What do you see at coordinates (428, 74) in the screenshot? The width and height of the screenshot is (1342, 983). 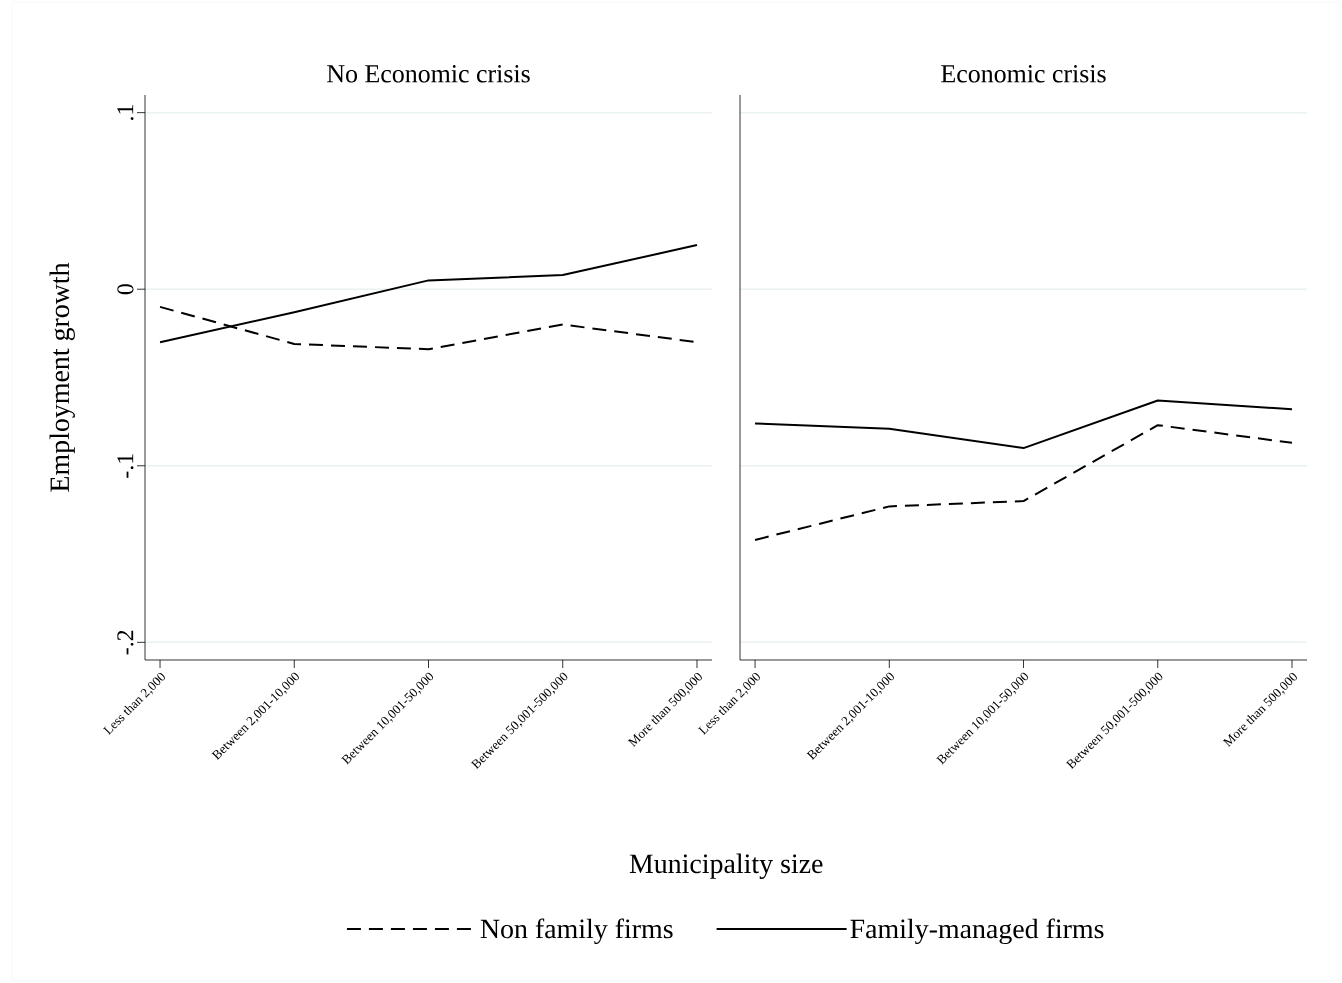 I see `chart-title: No Economic crisis` at bounding box center [428, 74].